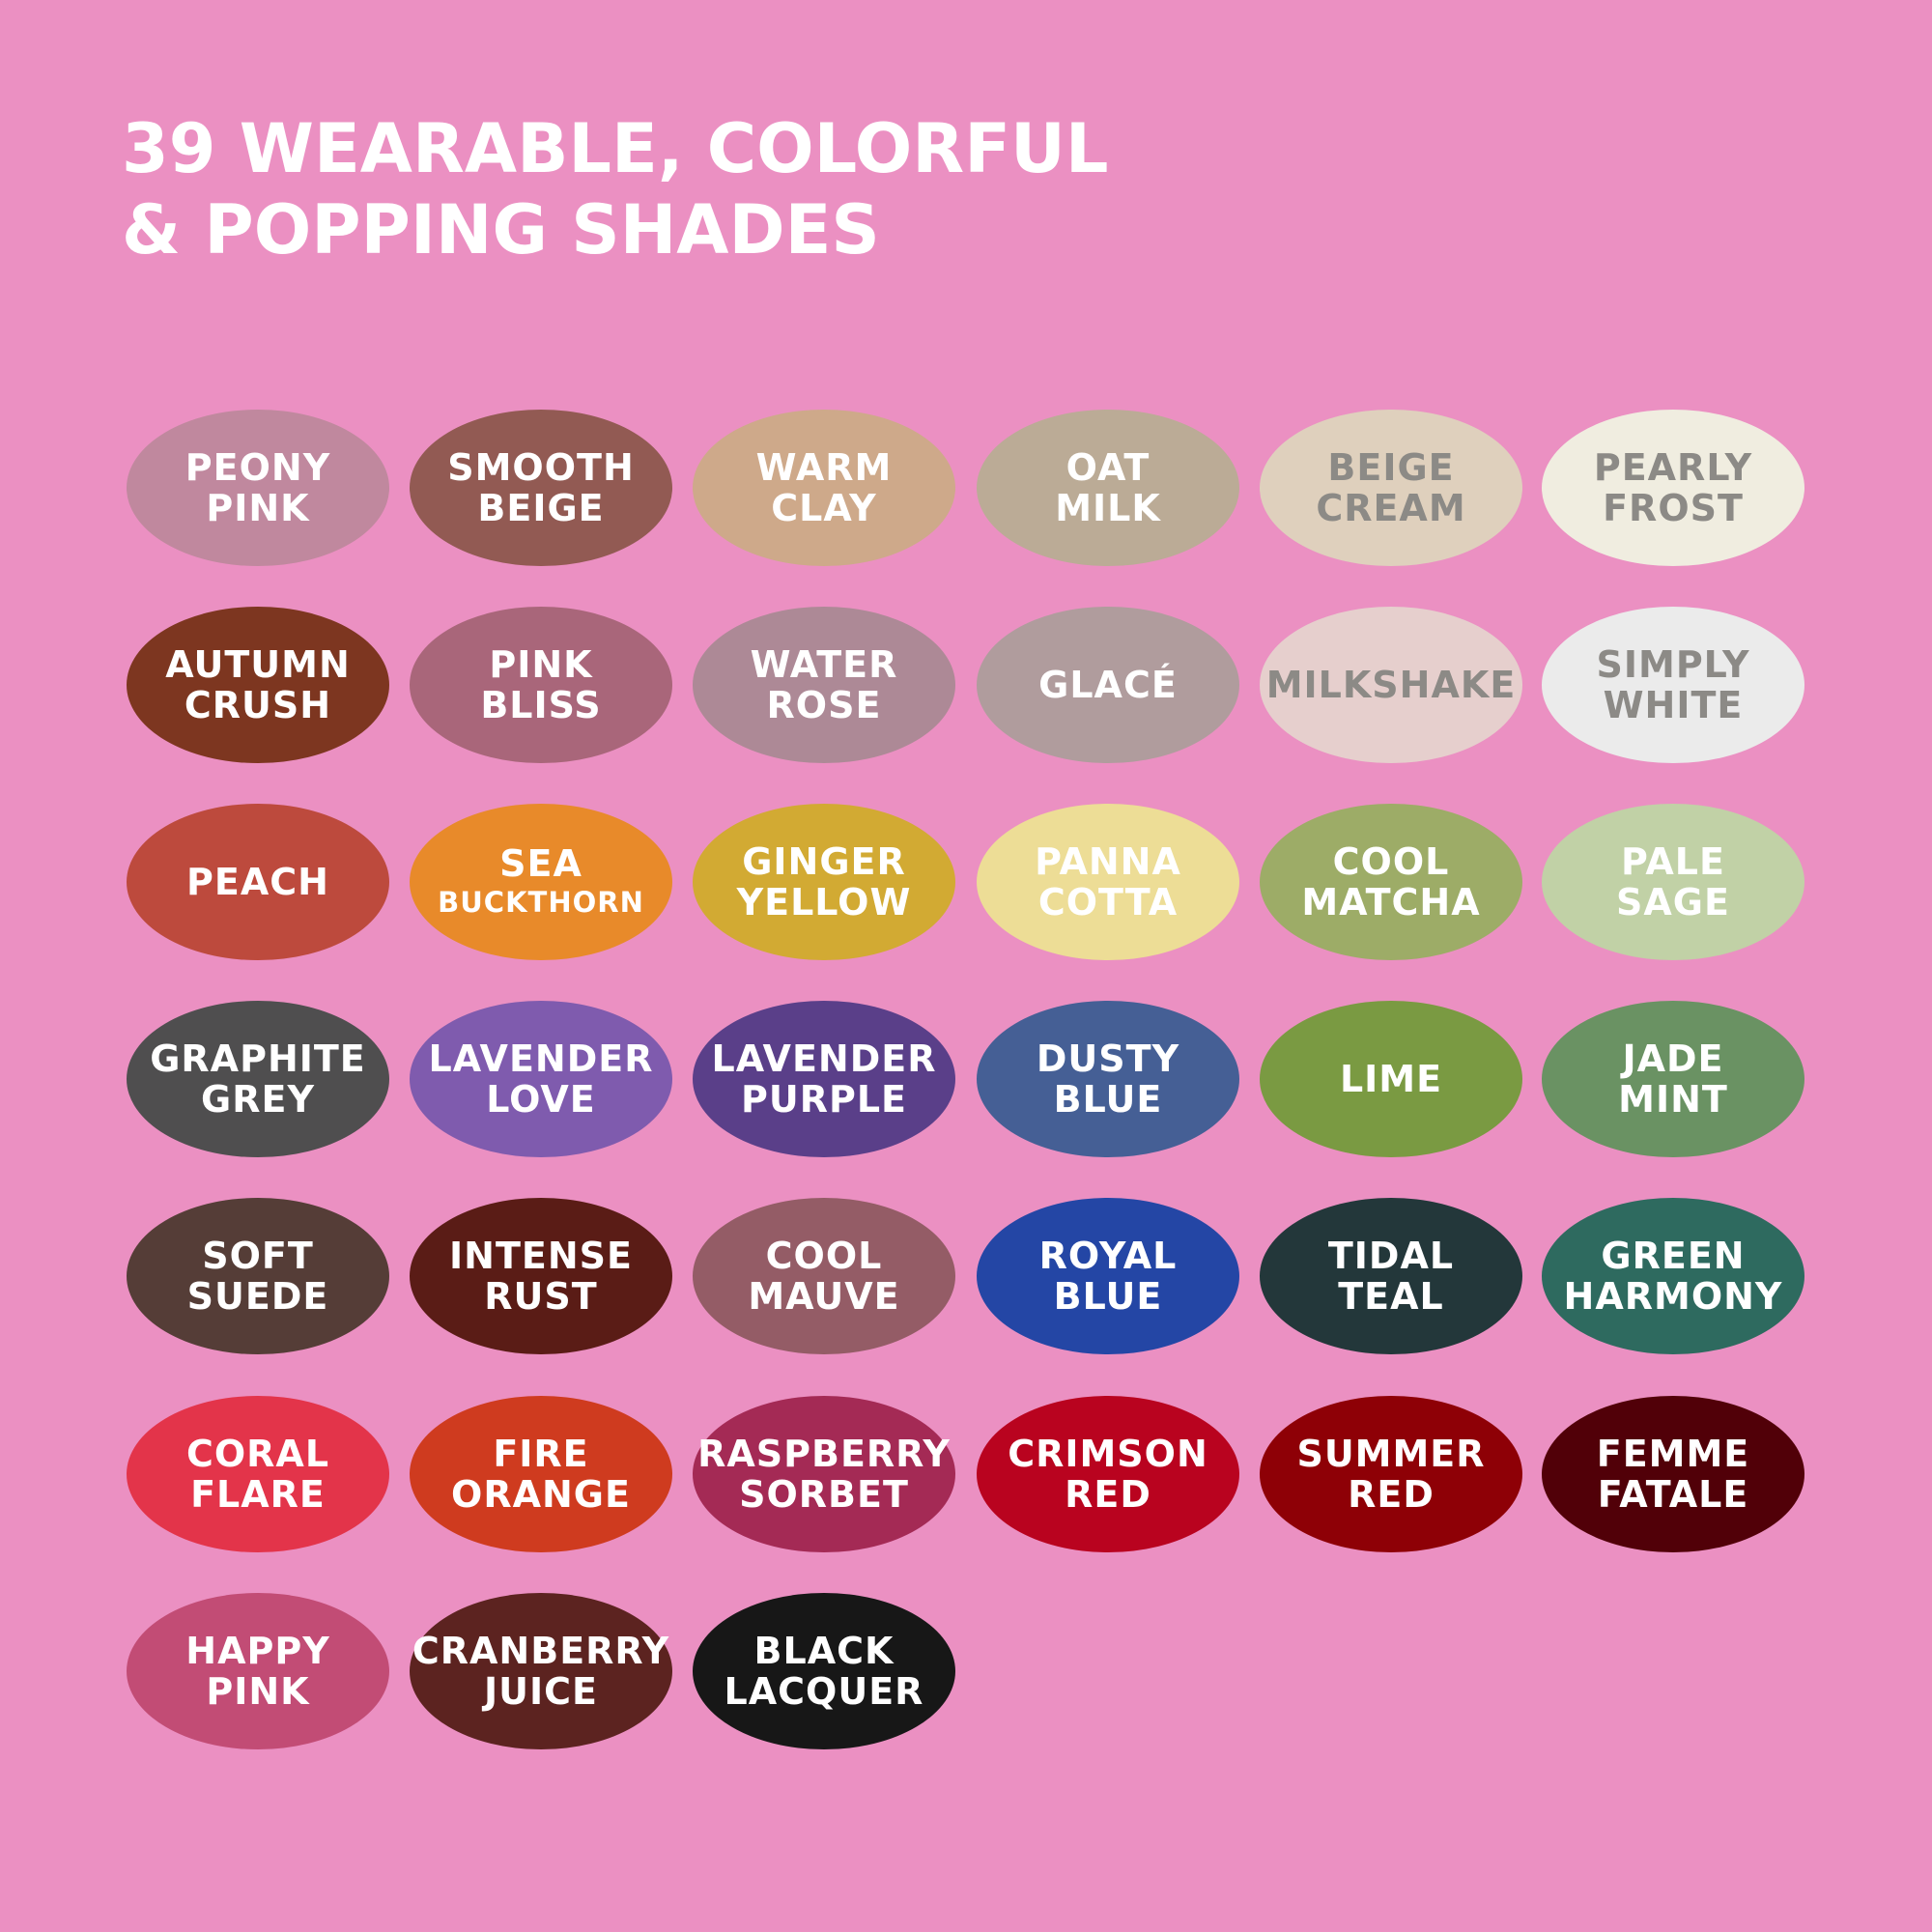 This screenshot has height=1932, width=1932. Describe the element at coordinates (501, 230) in the screenshot. I see `title-line-2: & POPPING SHADES` at that location.